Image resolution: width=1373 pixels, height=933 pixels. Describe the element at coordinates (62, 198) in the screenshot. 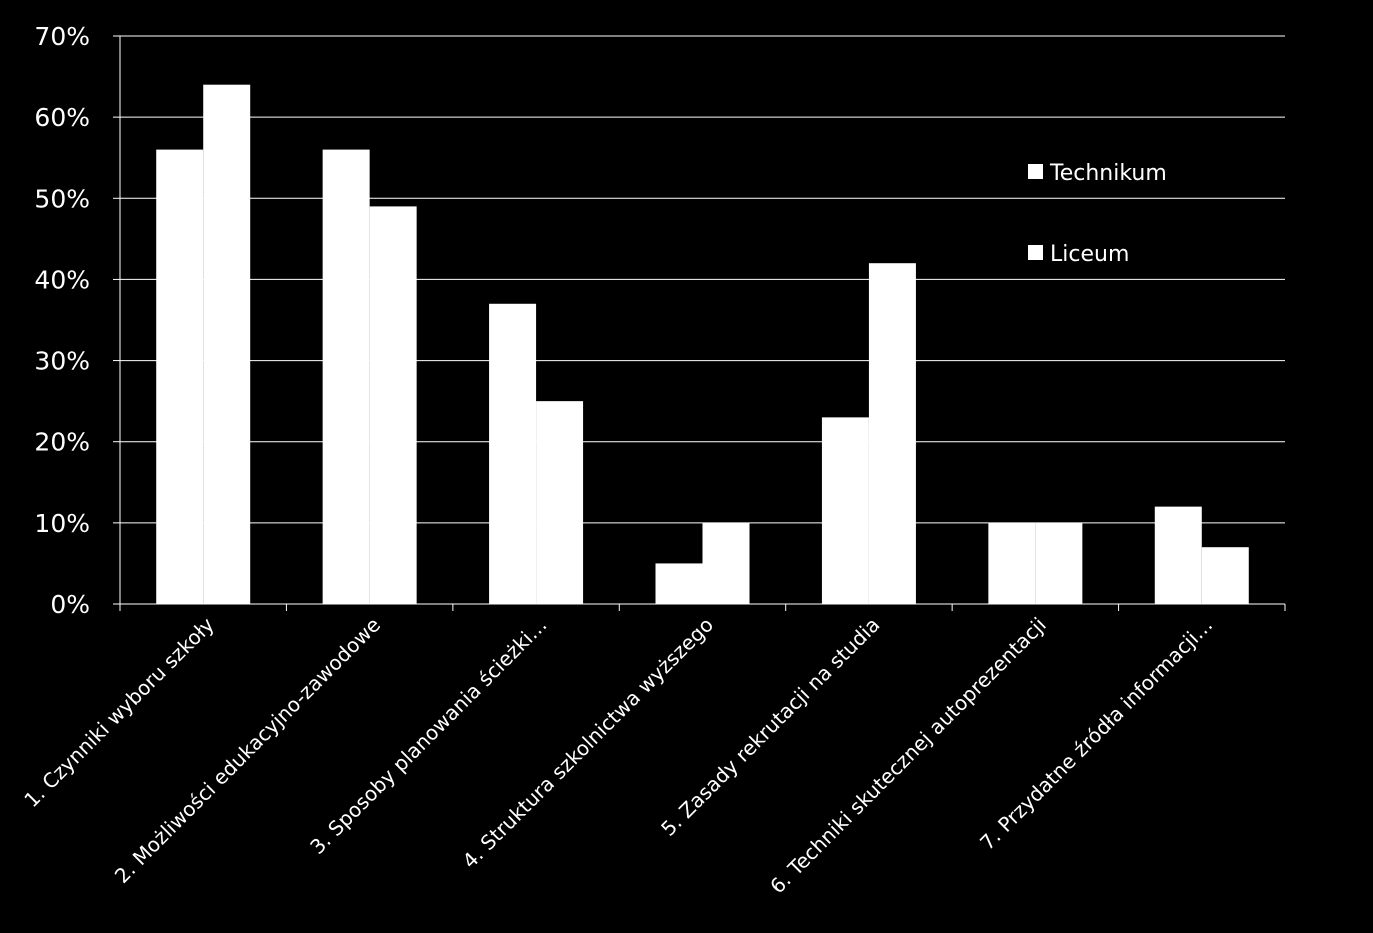

I see `y-tick-label: 50%` at that location.